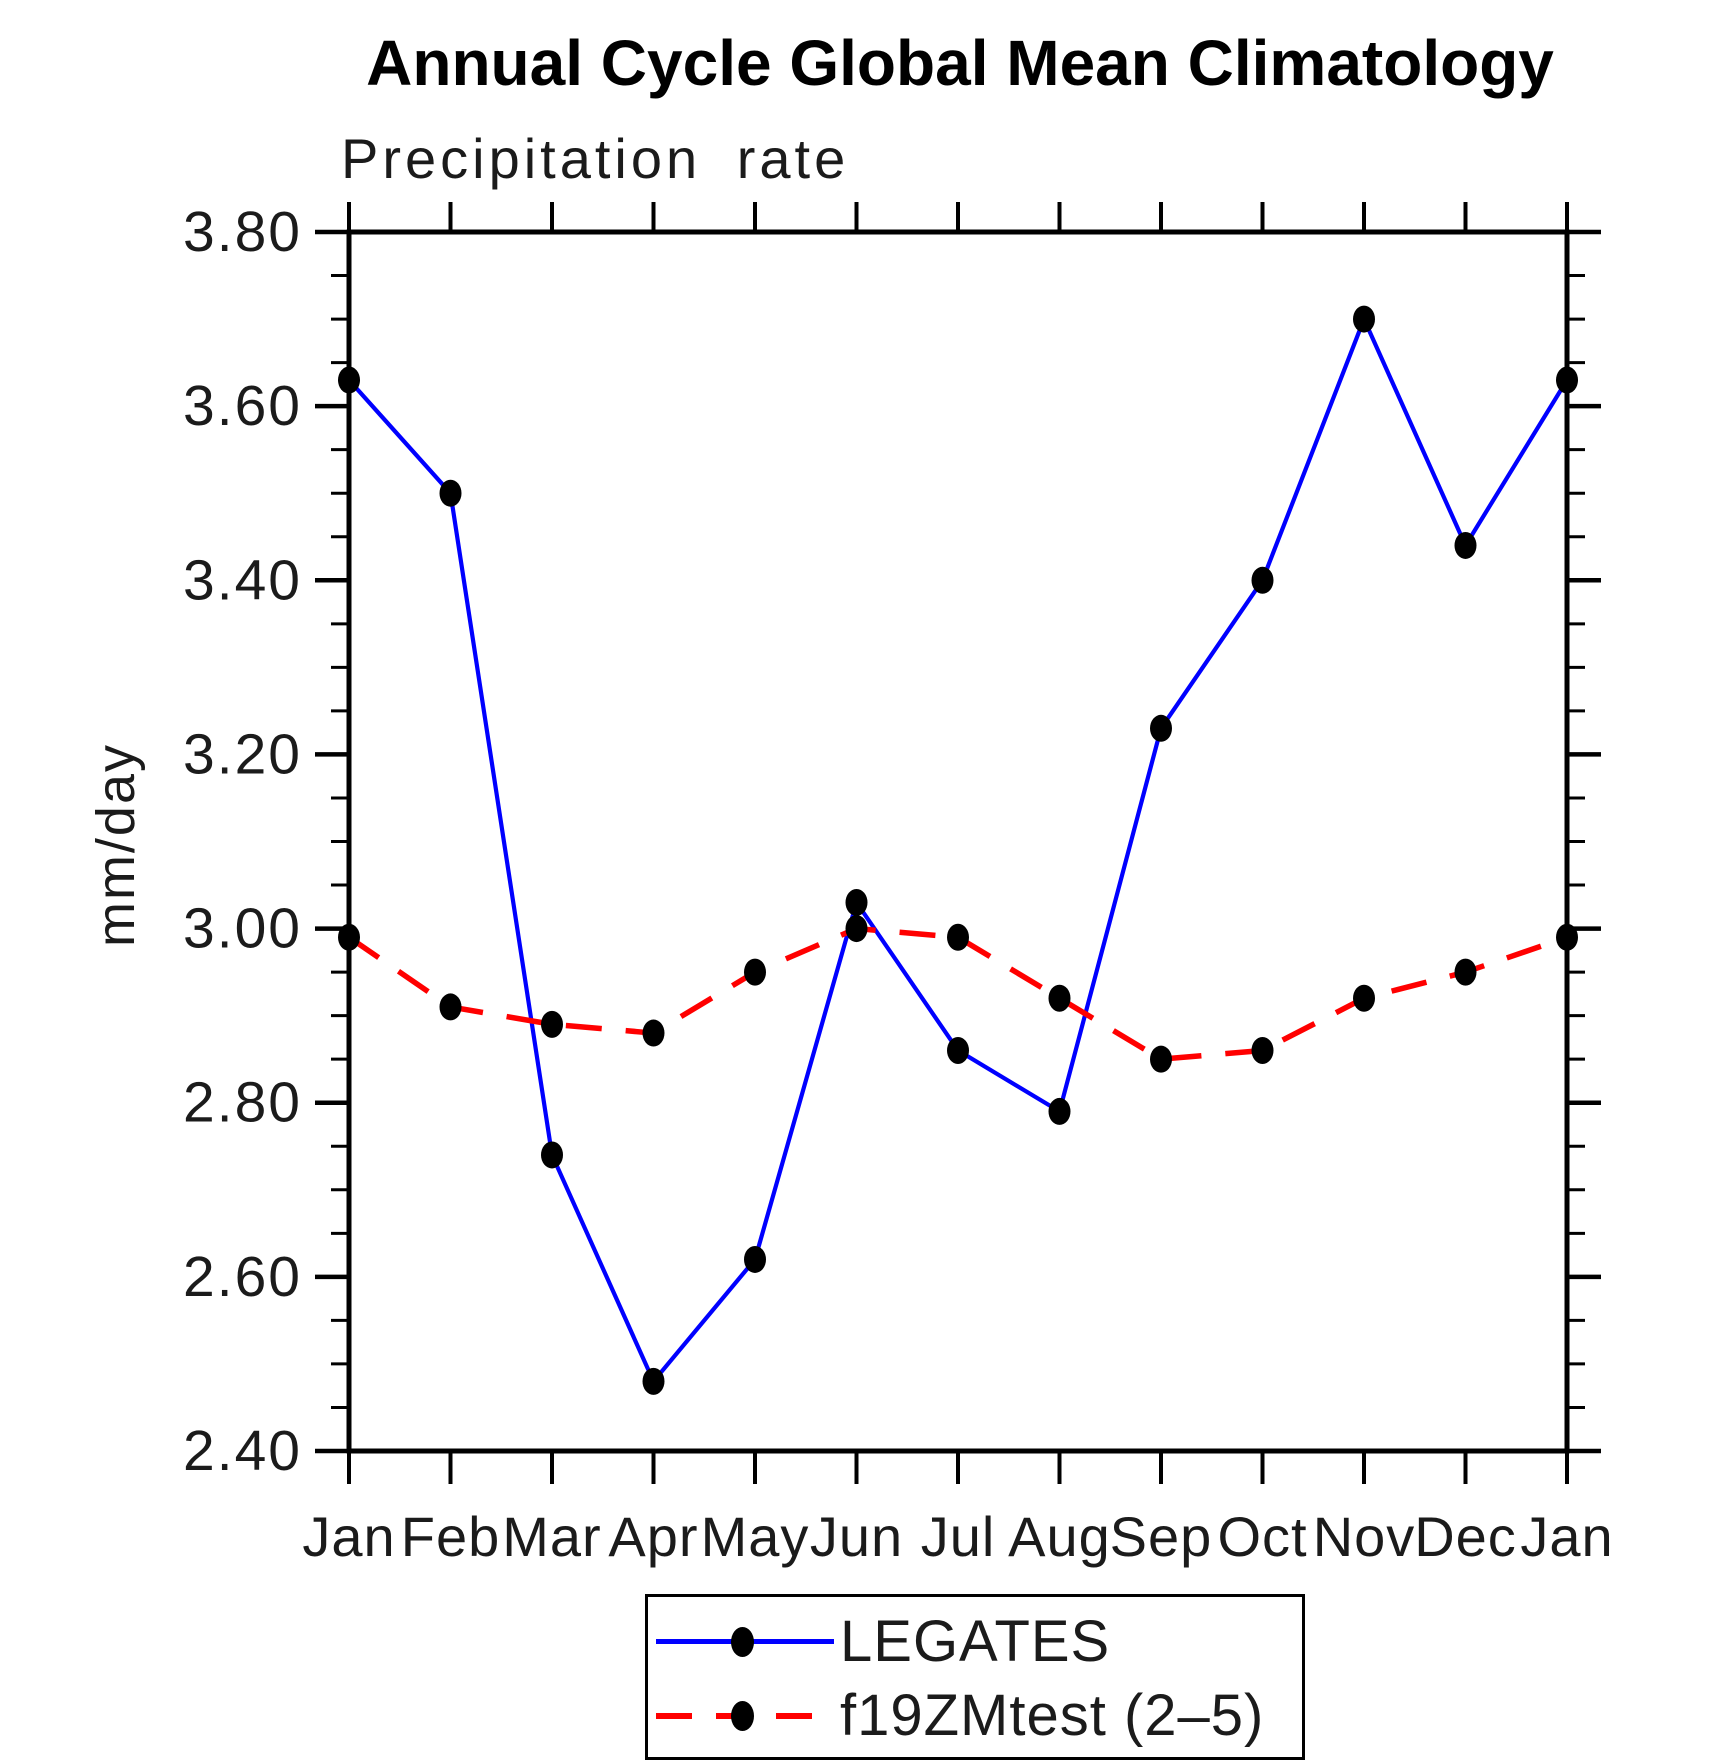 The image size is (1710, 1762). I want to click on svg-text: Sep, so click(1161, 1536).